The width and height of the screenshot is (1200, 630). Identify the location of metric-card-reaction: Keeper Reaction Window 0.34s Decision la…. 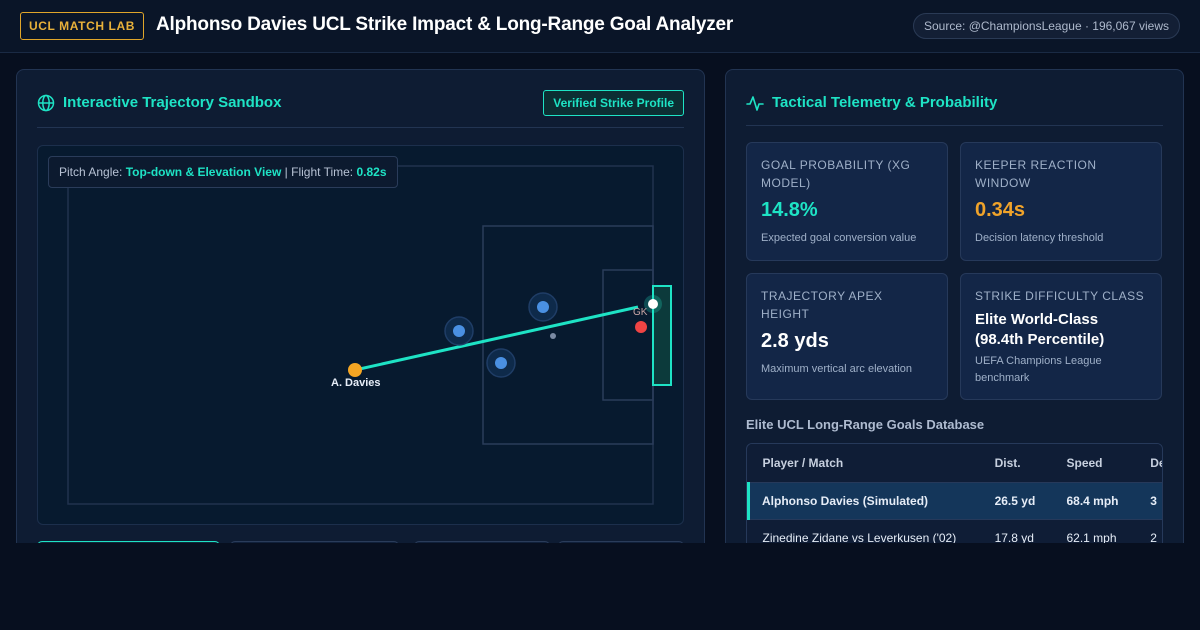
(1061, 201).